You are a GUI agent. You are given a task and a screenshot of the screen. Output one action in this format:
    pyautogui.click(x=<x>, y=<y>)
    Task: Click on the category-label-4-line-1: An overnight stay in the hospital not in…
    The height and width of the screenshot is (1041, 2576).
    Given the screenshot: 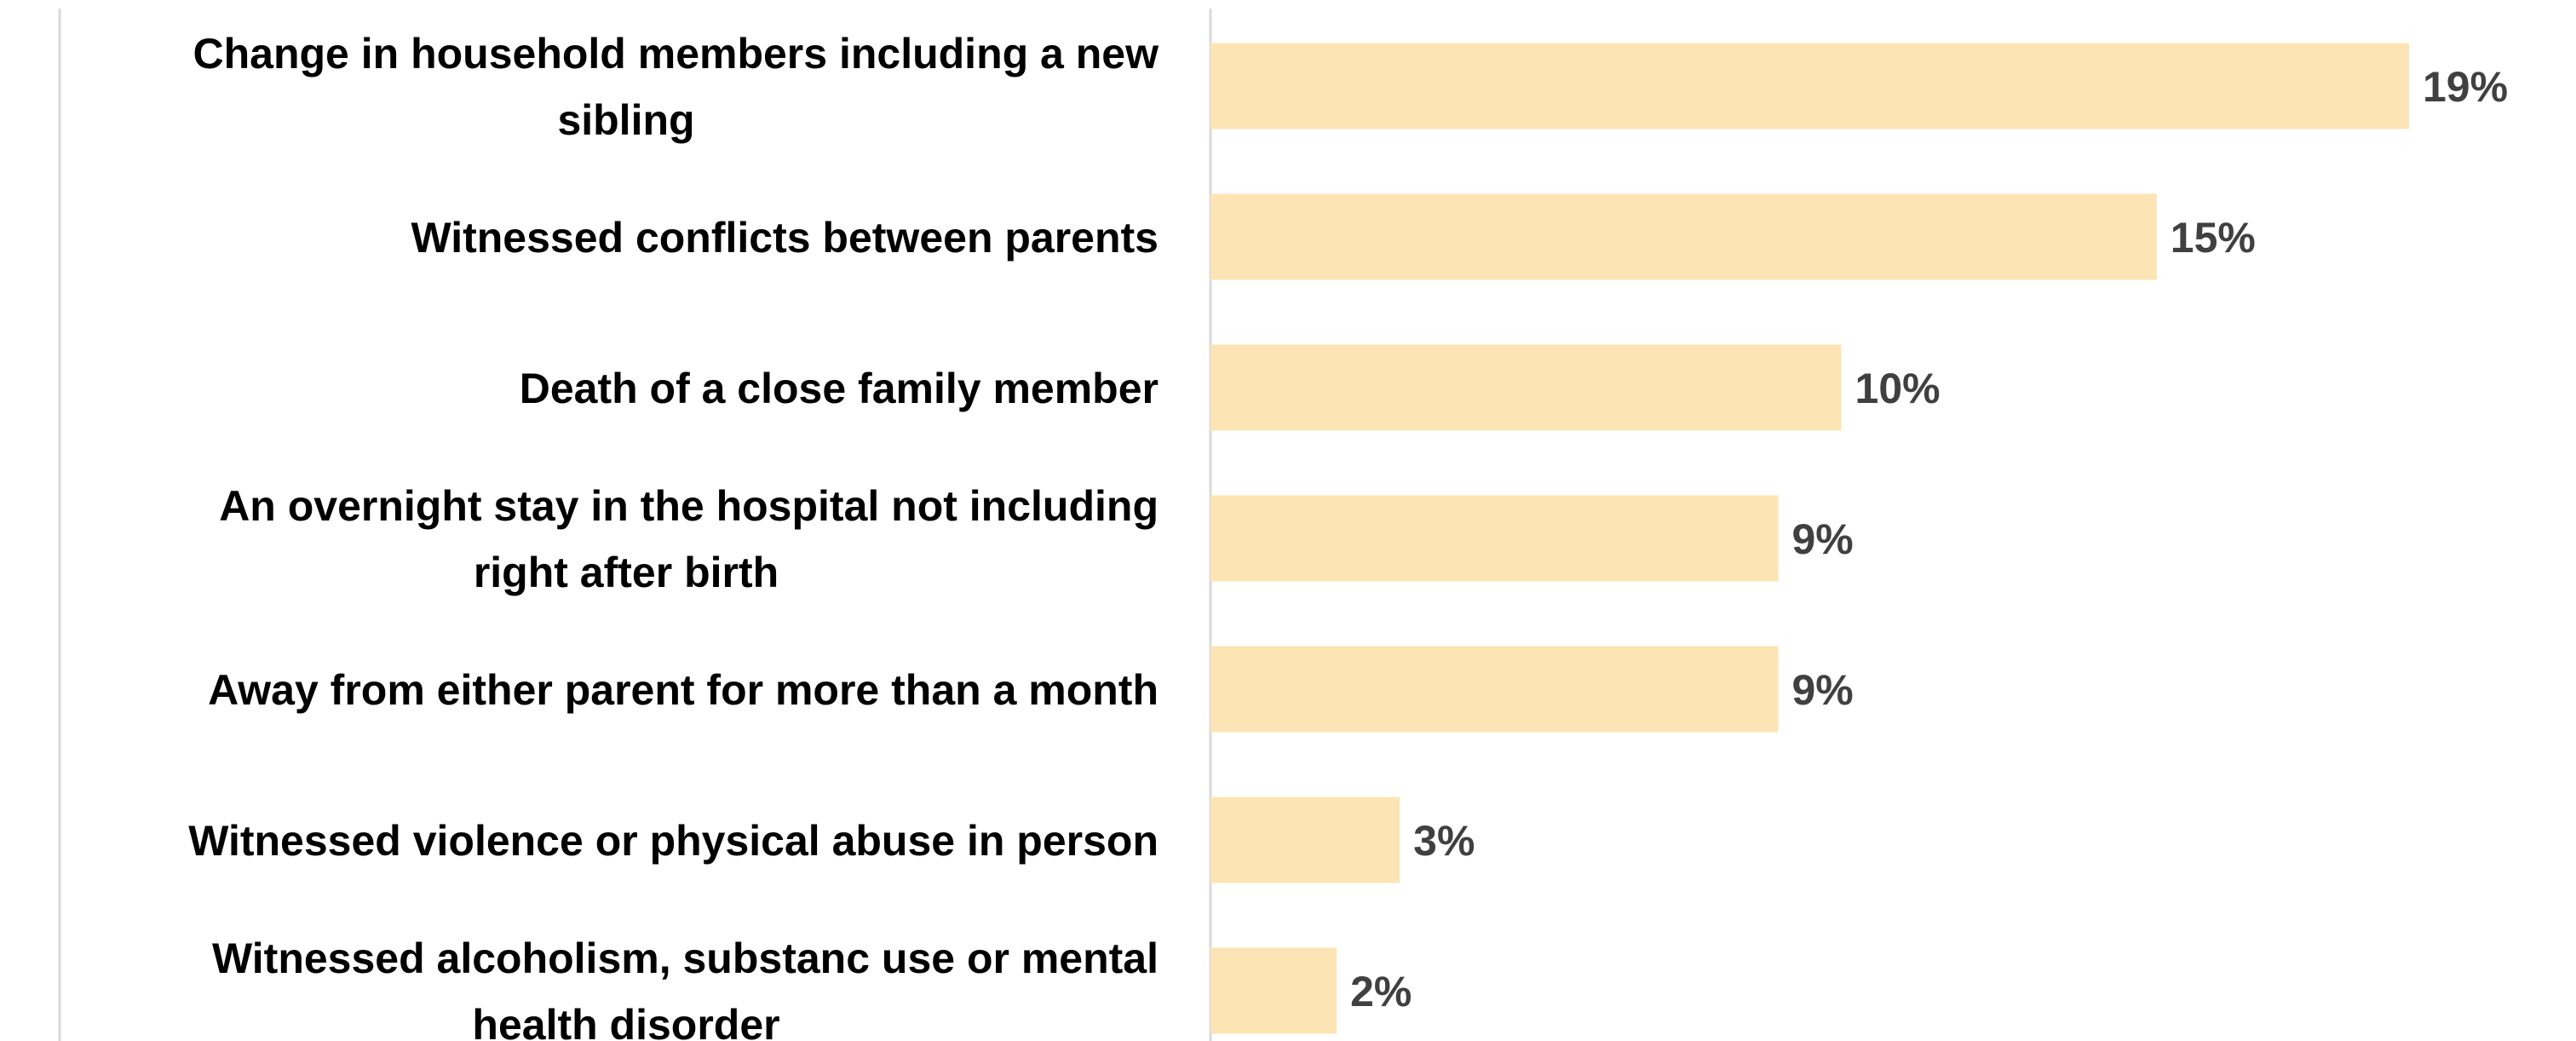 What is the action you would take?
    pyautogui.click(x=689, y=506)
    